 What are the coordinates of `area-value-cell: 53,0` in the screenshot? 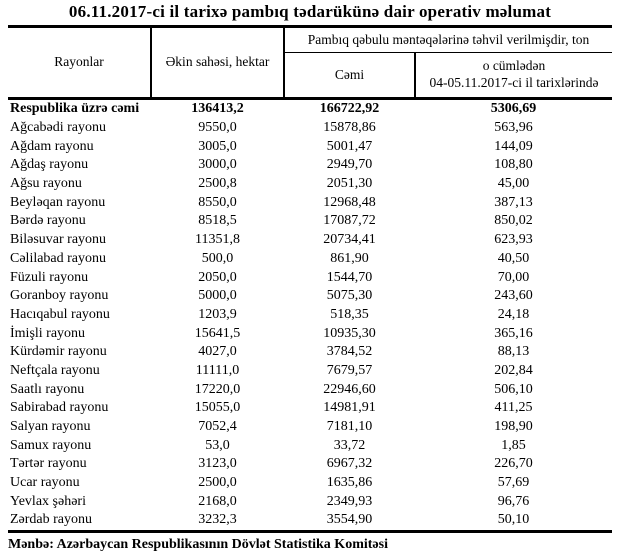 It's located at (217, 445).